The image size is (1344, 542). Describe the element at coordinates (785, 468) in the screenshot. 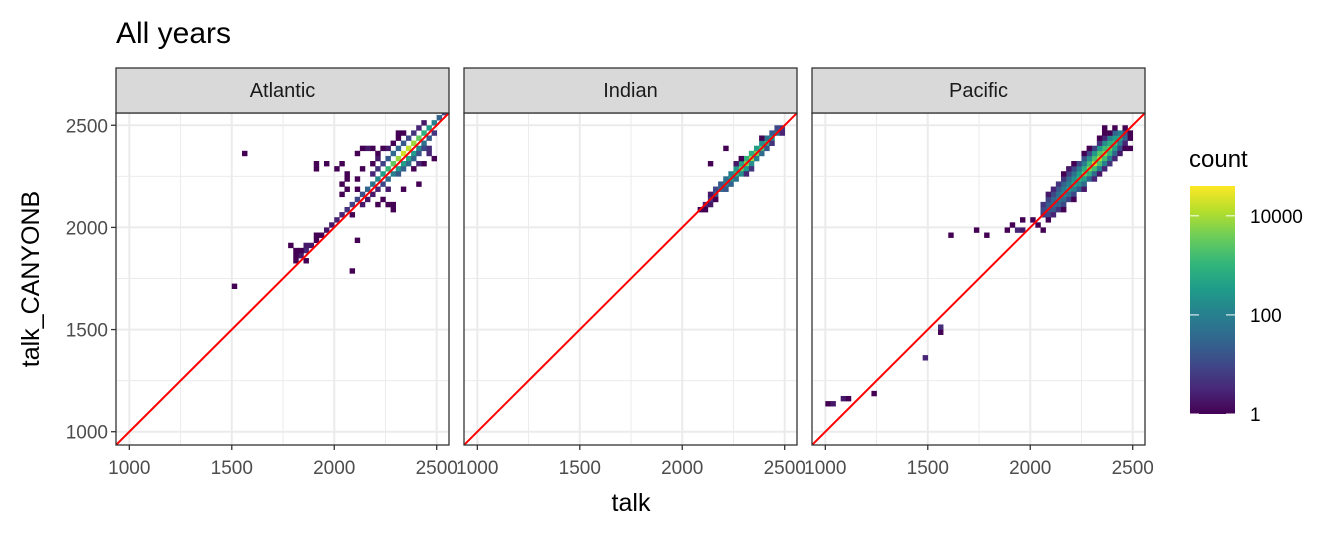

I see `x-tick-label: 2500` at that location.